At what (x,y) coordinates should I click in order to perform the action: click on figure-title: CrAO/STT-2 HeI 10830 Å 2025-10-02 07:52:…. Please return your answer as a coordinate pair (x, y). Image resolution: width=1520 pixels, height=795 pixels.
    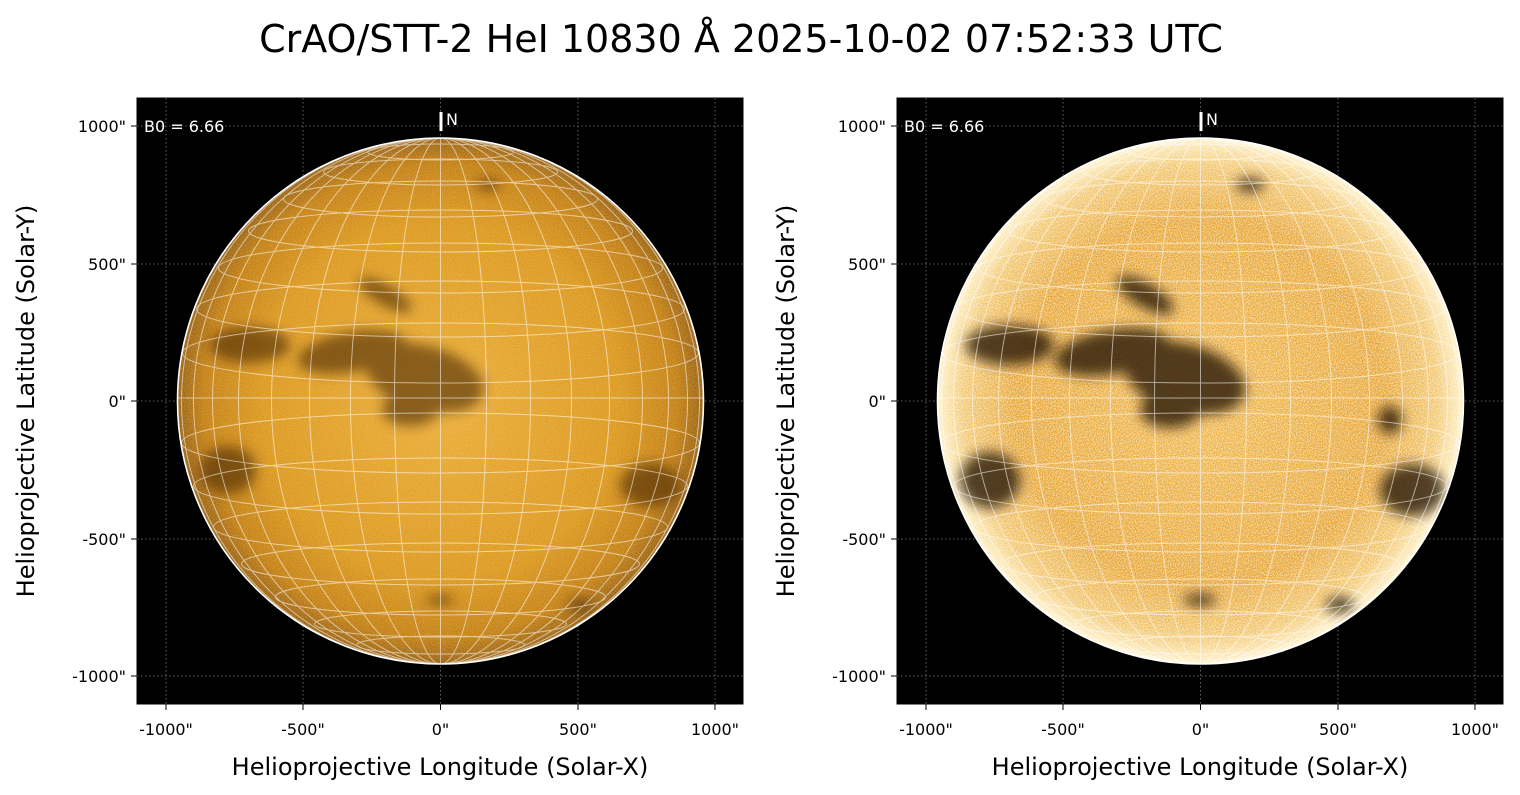
    Looking at the image, I should click on (741, 39).